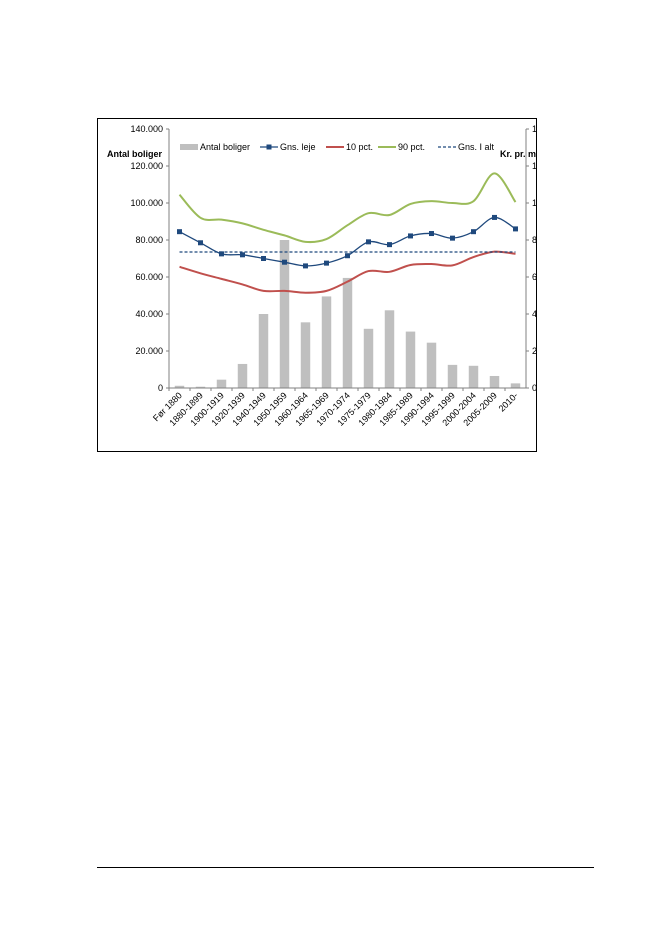 The width and height of the screenshot is (661, 933). I want to click on series-line-90-pct, so click(347, 208).